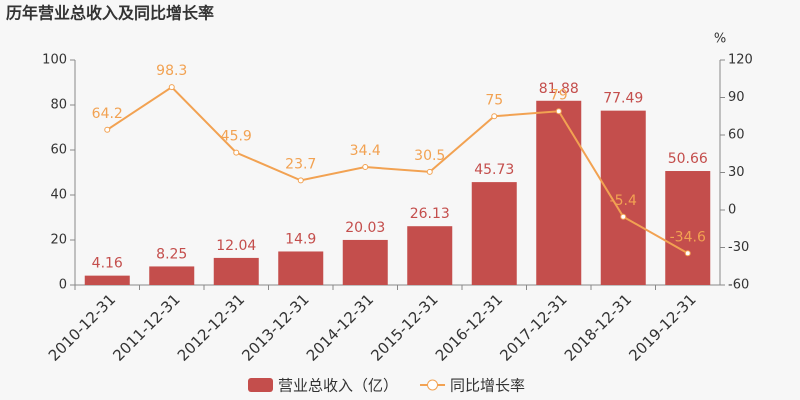 The image size is (800, 400). What do you see at coordinates (58, 105) in the screenshot?
I see `y-tick-label: 80` at bounding box center [58, 105].